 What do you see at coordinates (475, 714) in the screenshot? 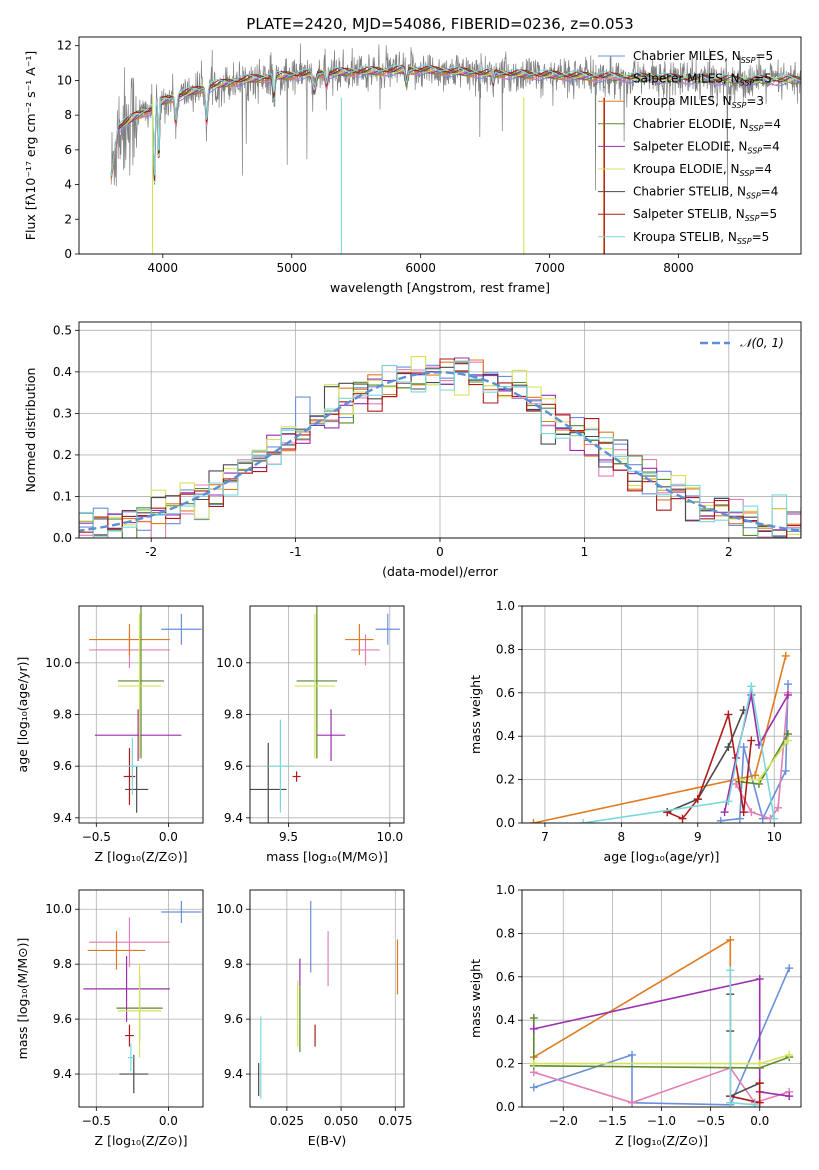
I see `y-axis-label: mass weight` at bounding box center [475, 714].